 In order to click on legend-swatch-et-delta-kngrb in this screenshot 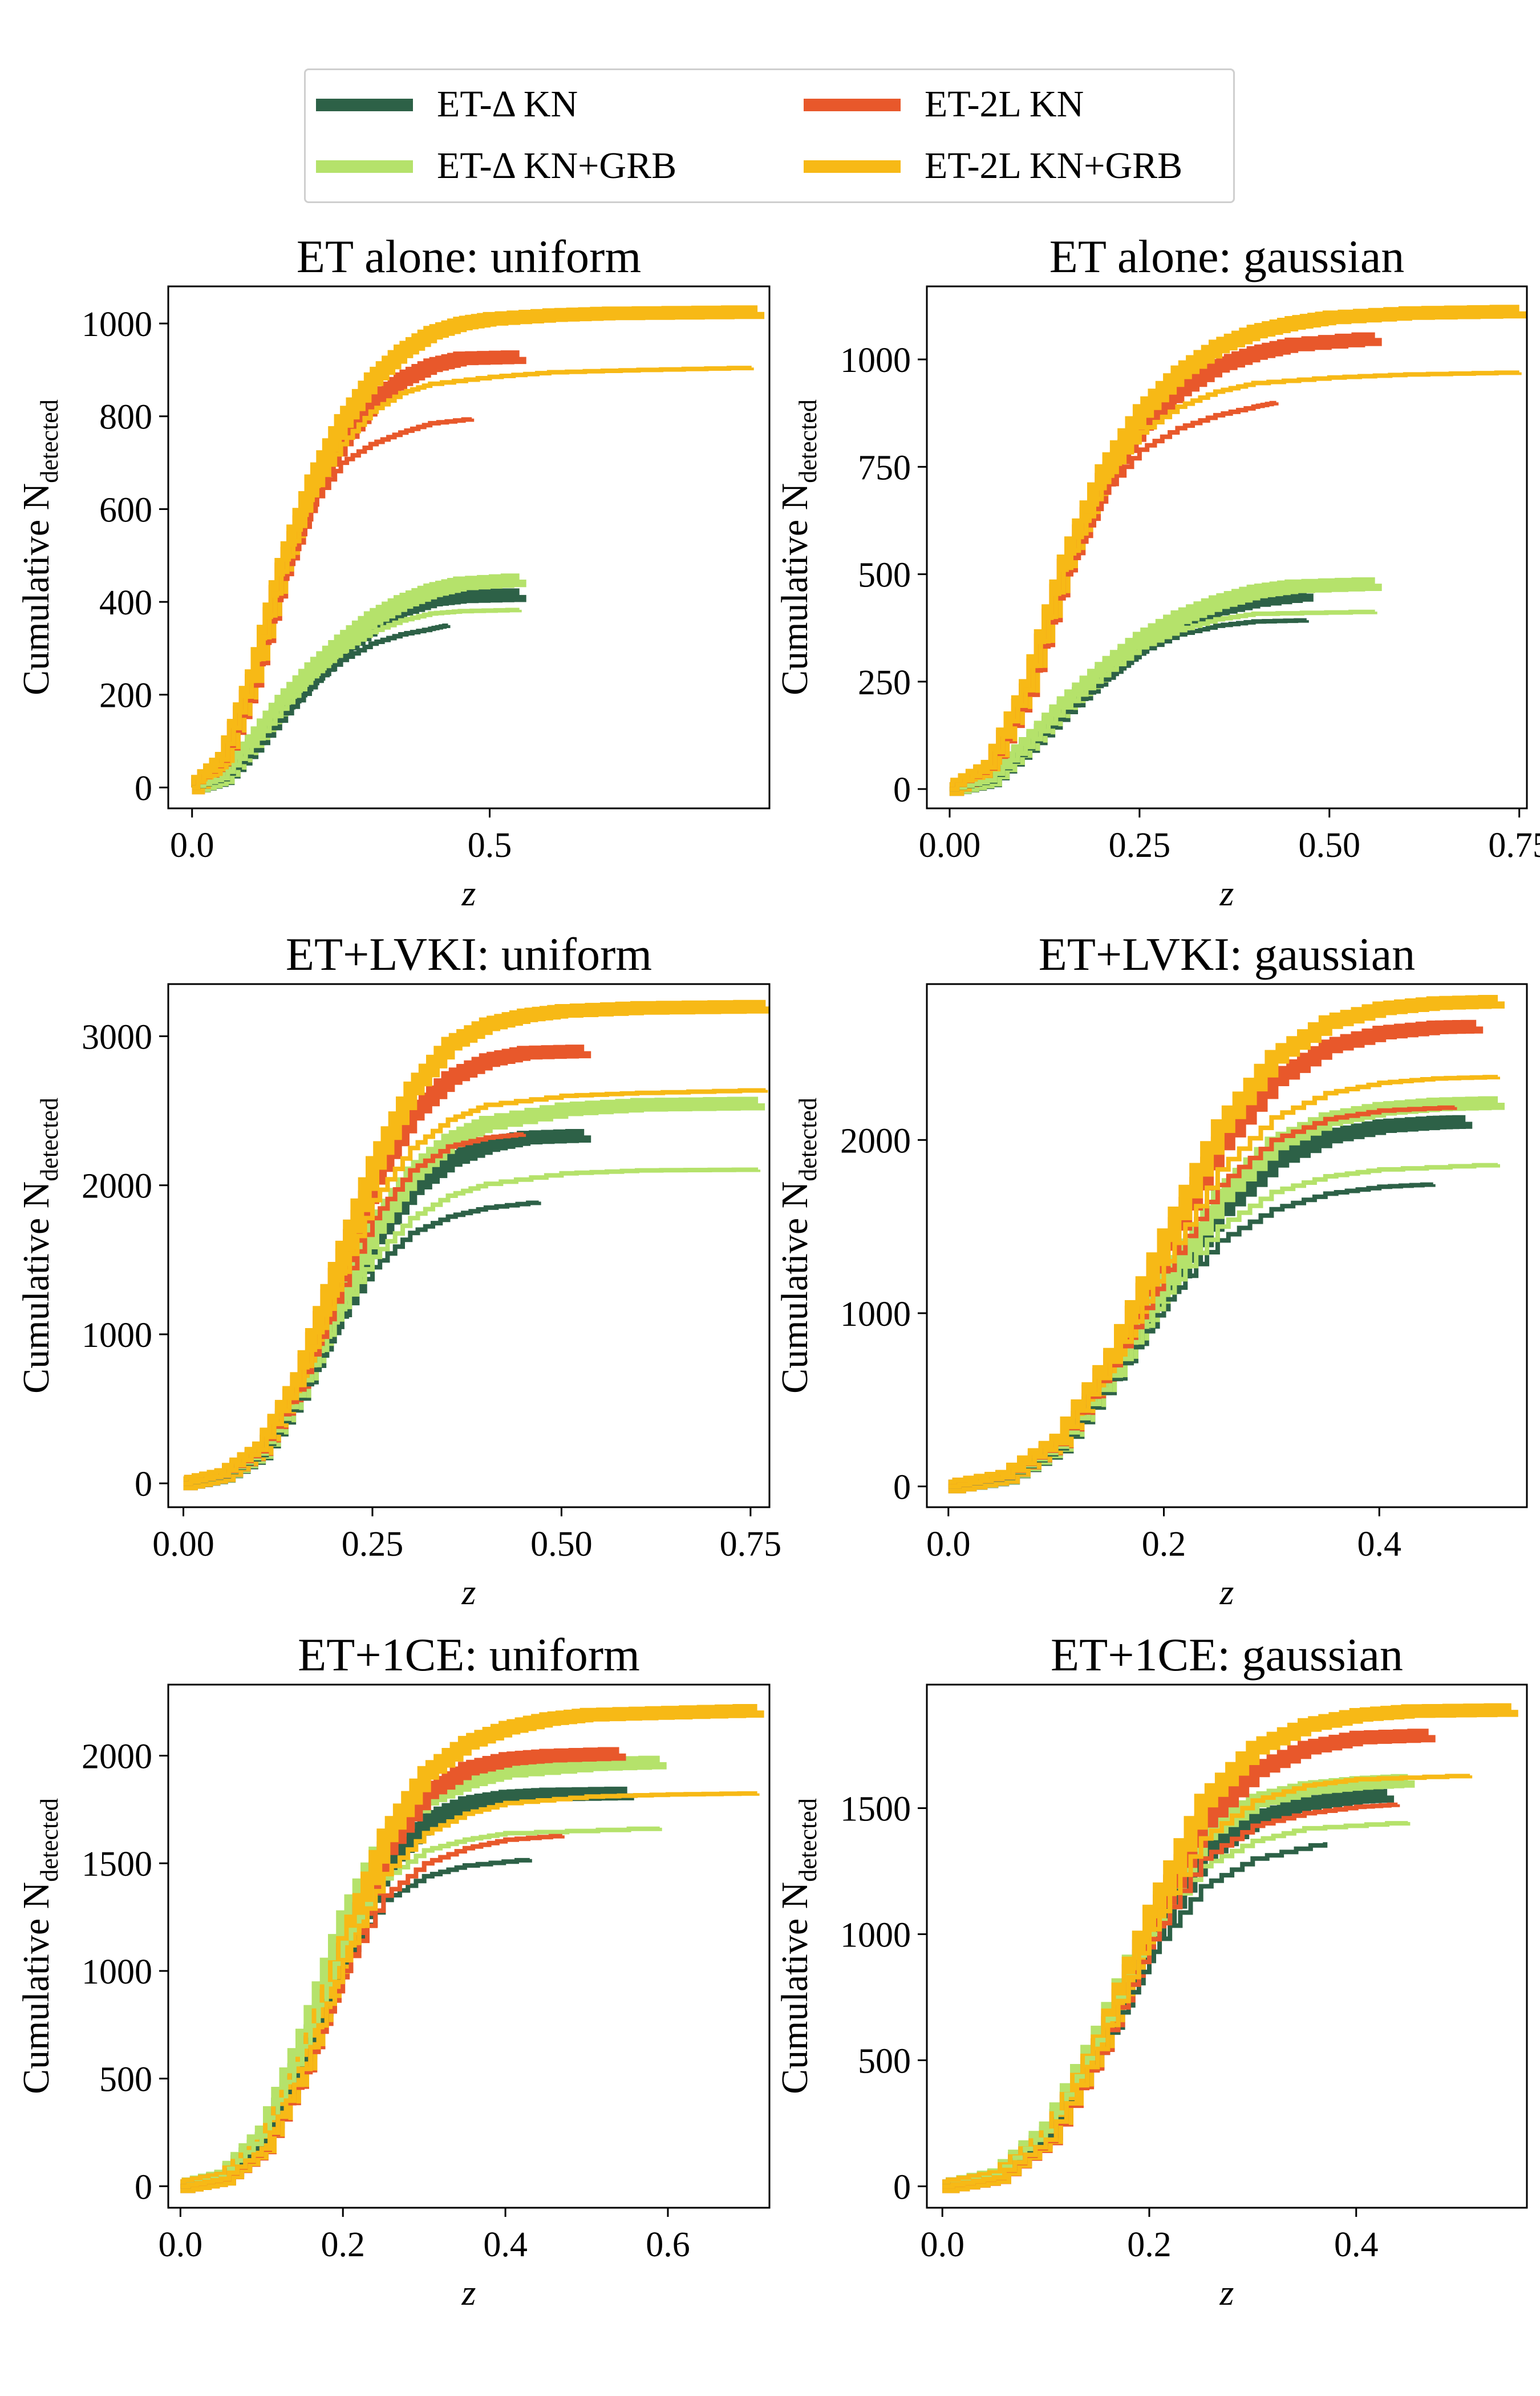, I will do `click(365, 166)`.